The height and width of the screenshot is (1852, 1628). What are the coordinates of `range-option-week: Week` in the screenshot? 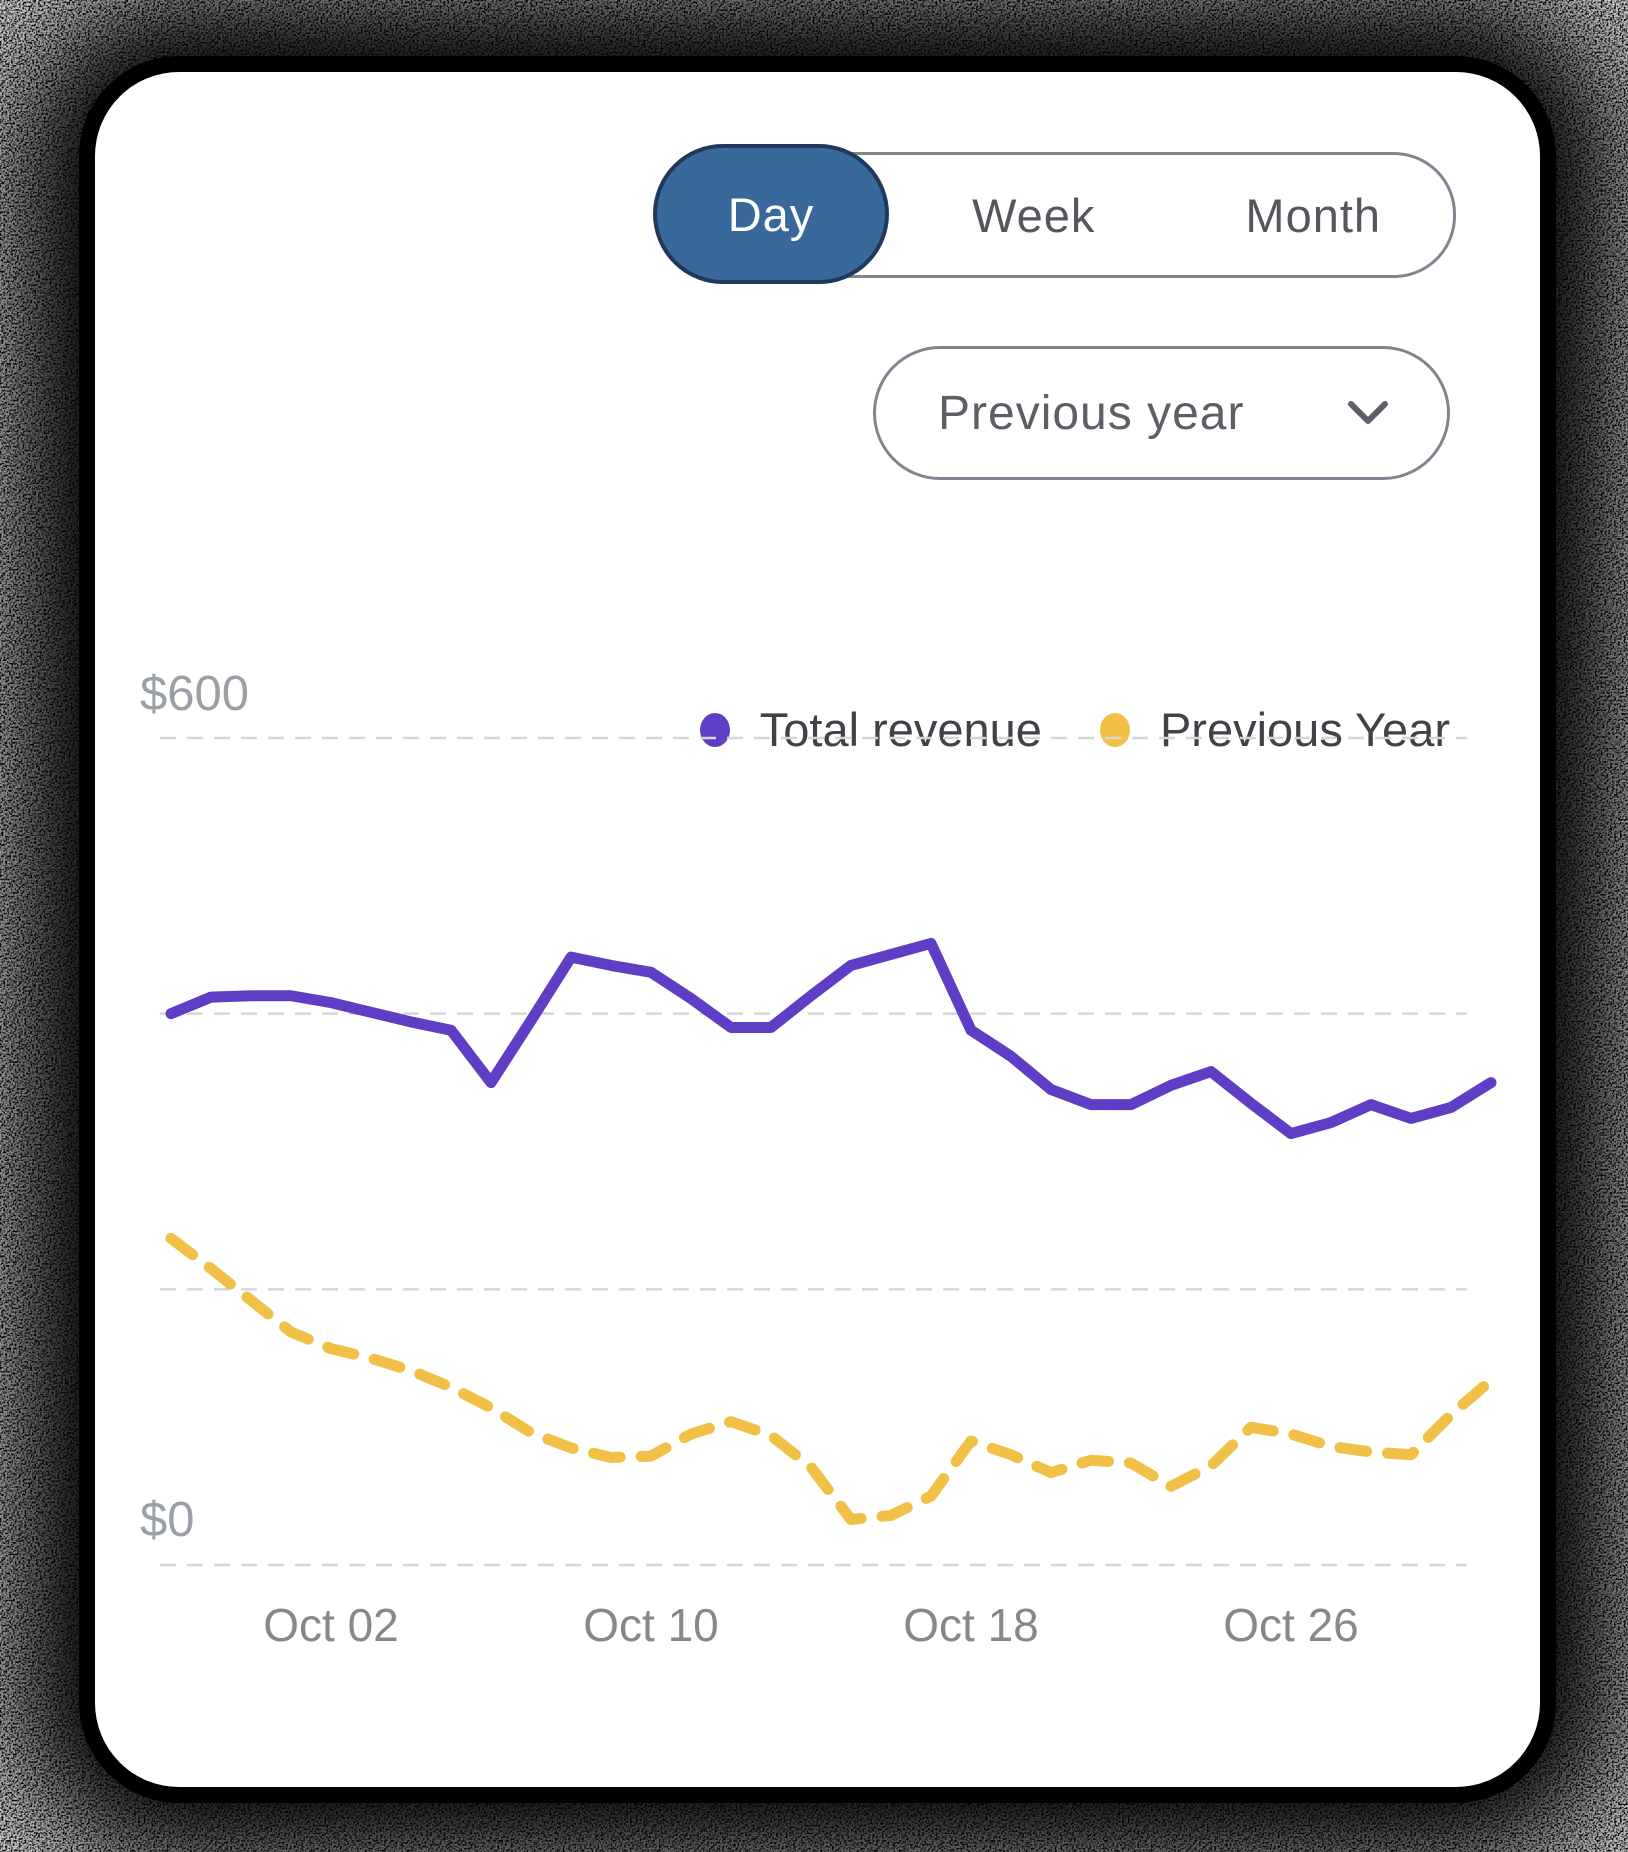 It's located at (1034, 215).